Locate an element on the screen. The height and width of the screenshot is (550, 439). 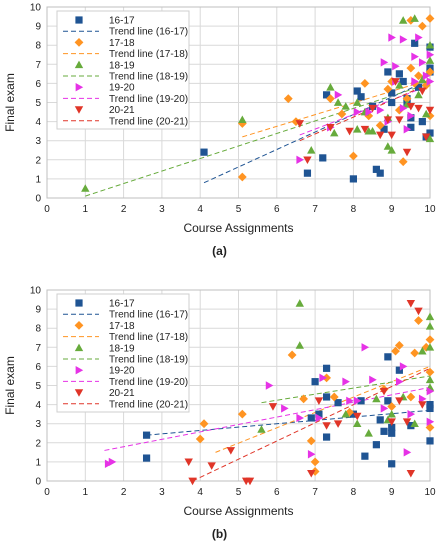
y-tick-label: 9 is located at coordinates (38, 27).